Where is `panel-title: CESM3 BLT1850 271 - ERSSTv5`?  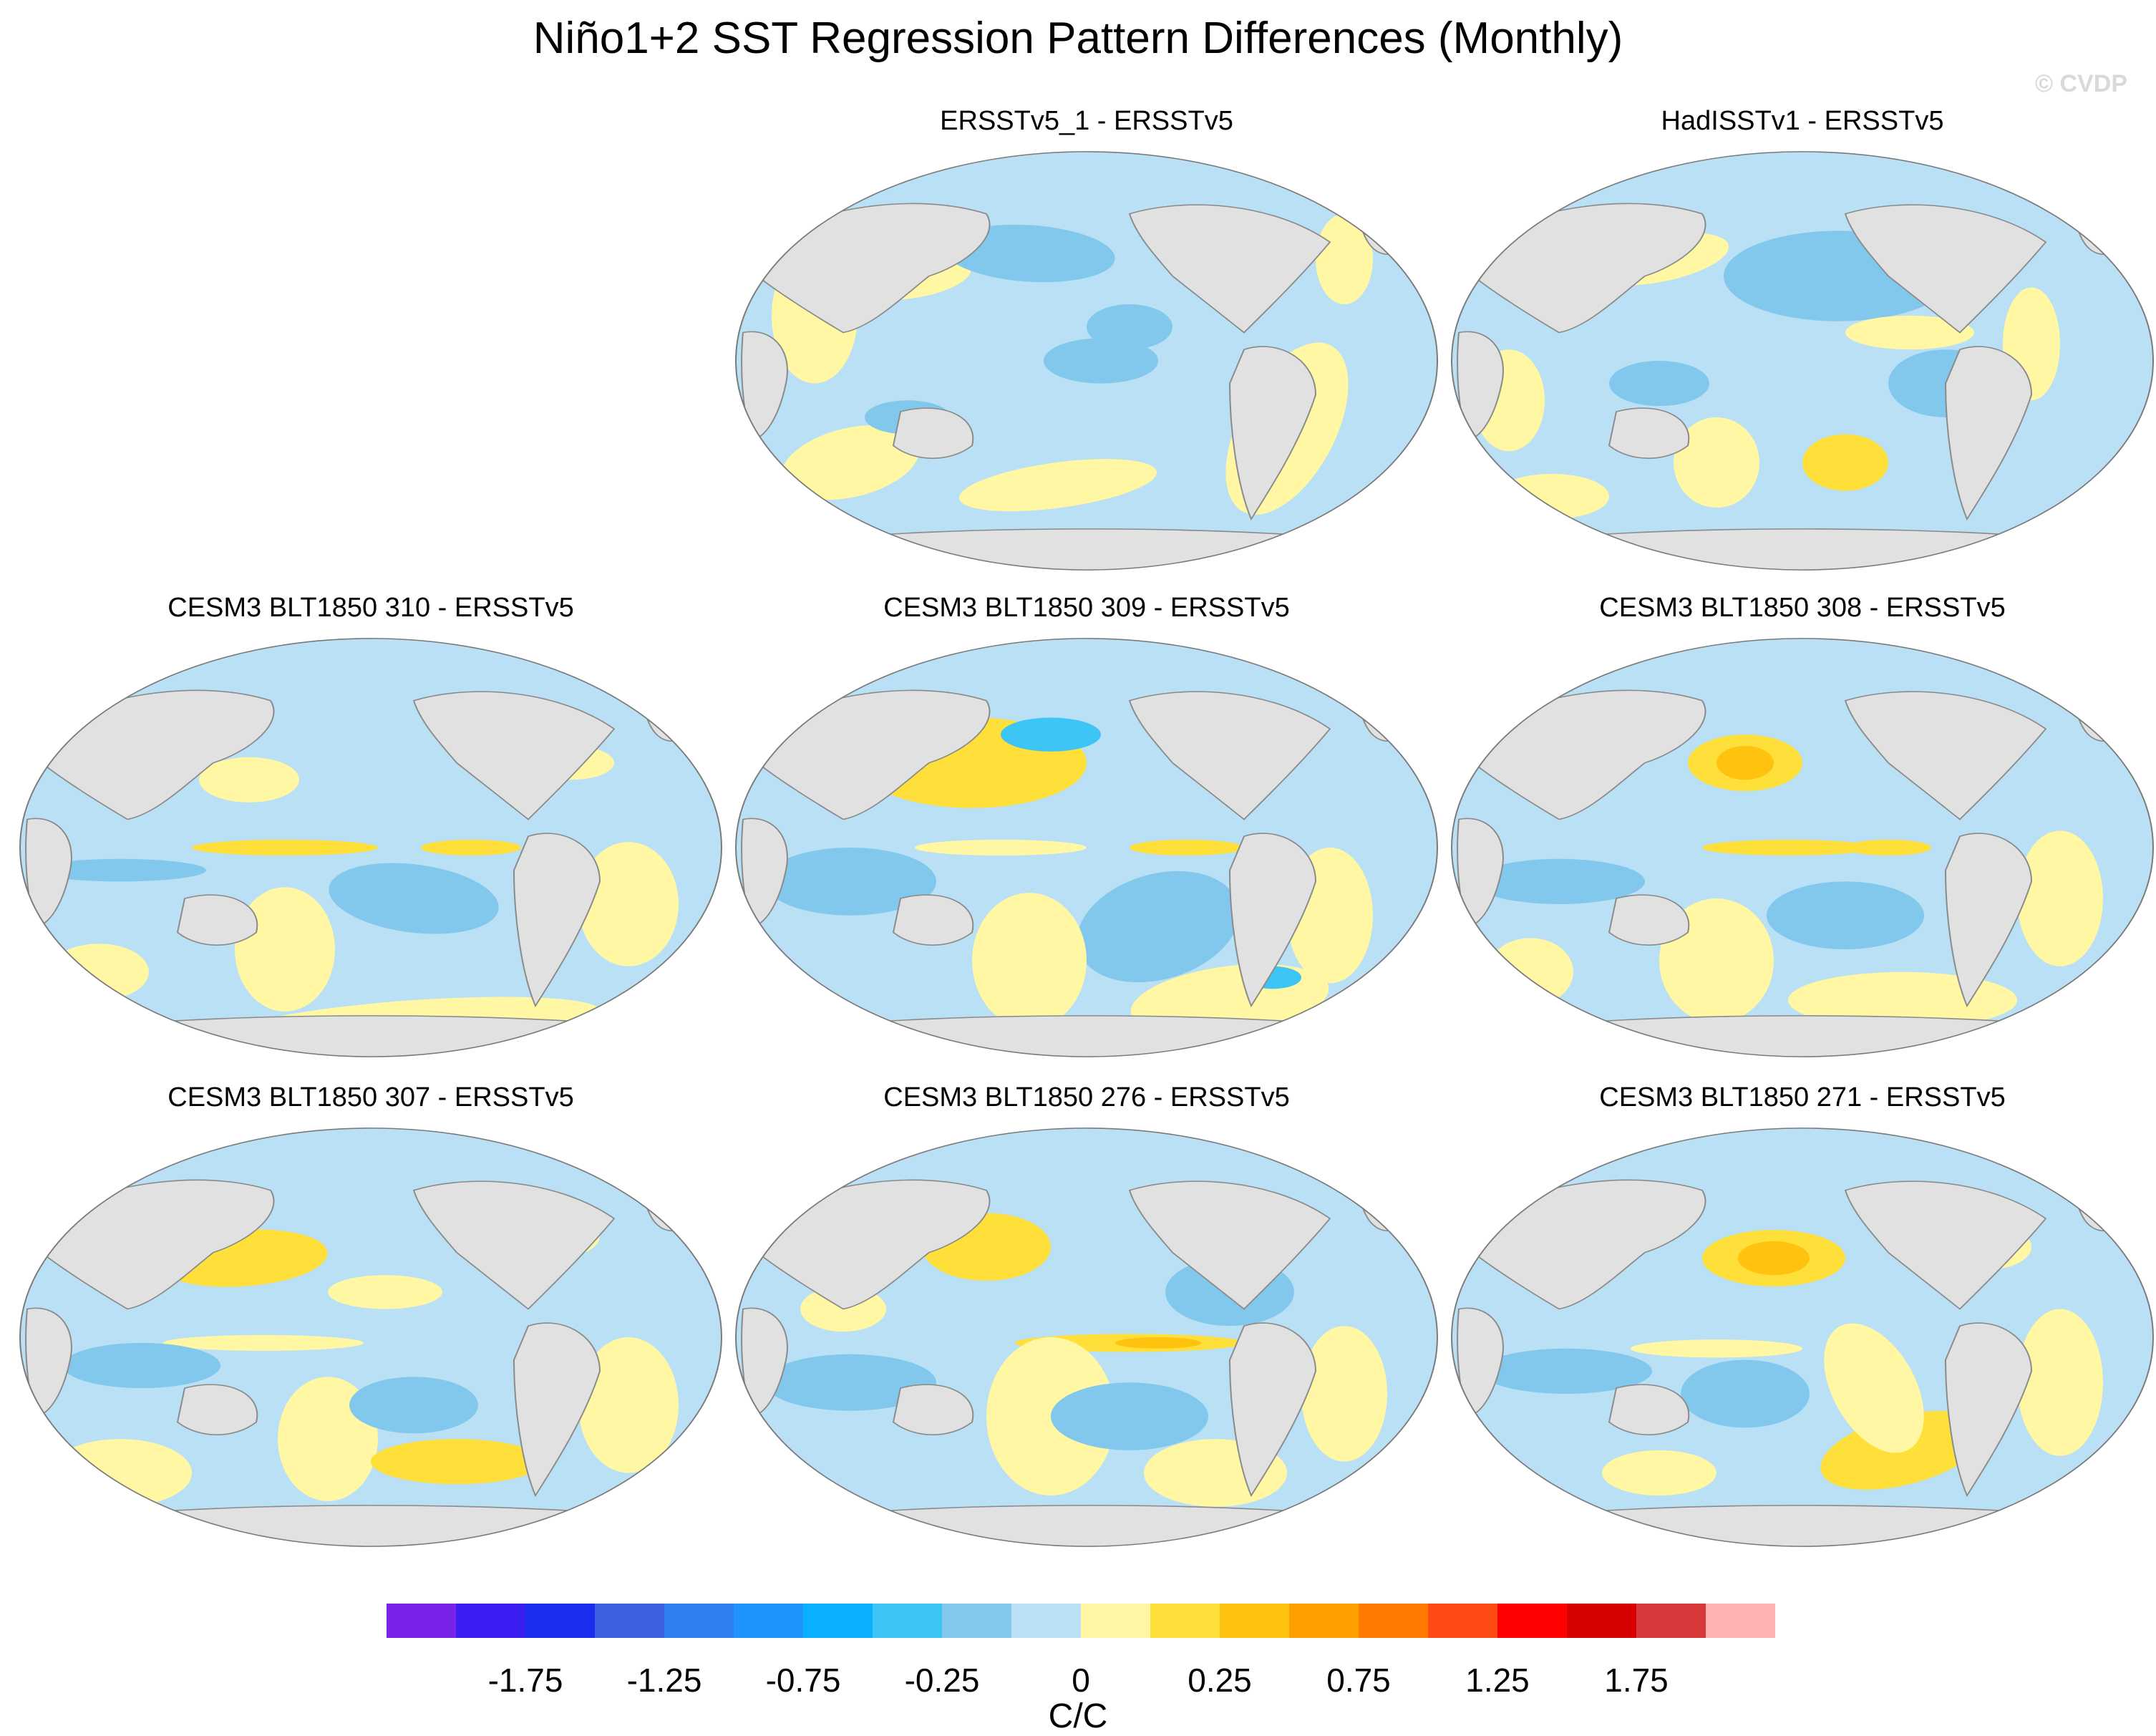 panel-title: CESM3 BLT1850 271 - ERSSTv5 is located at coordinates (1803, 1097).